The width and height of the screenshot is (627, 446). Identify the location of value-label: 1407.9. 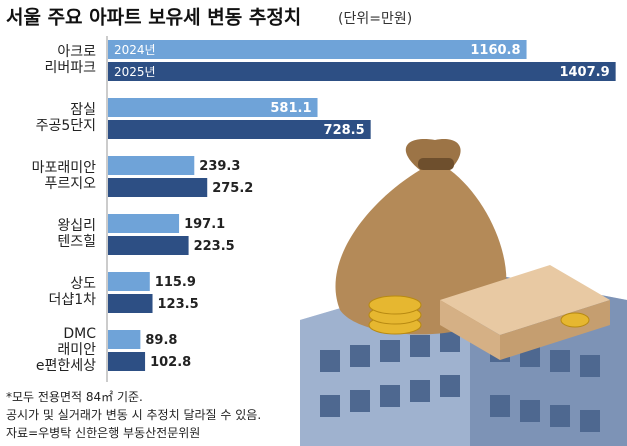
(584, 72).